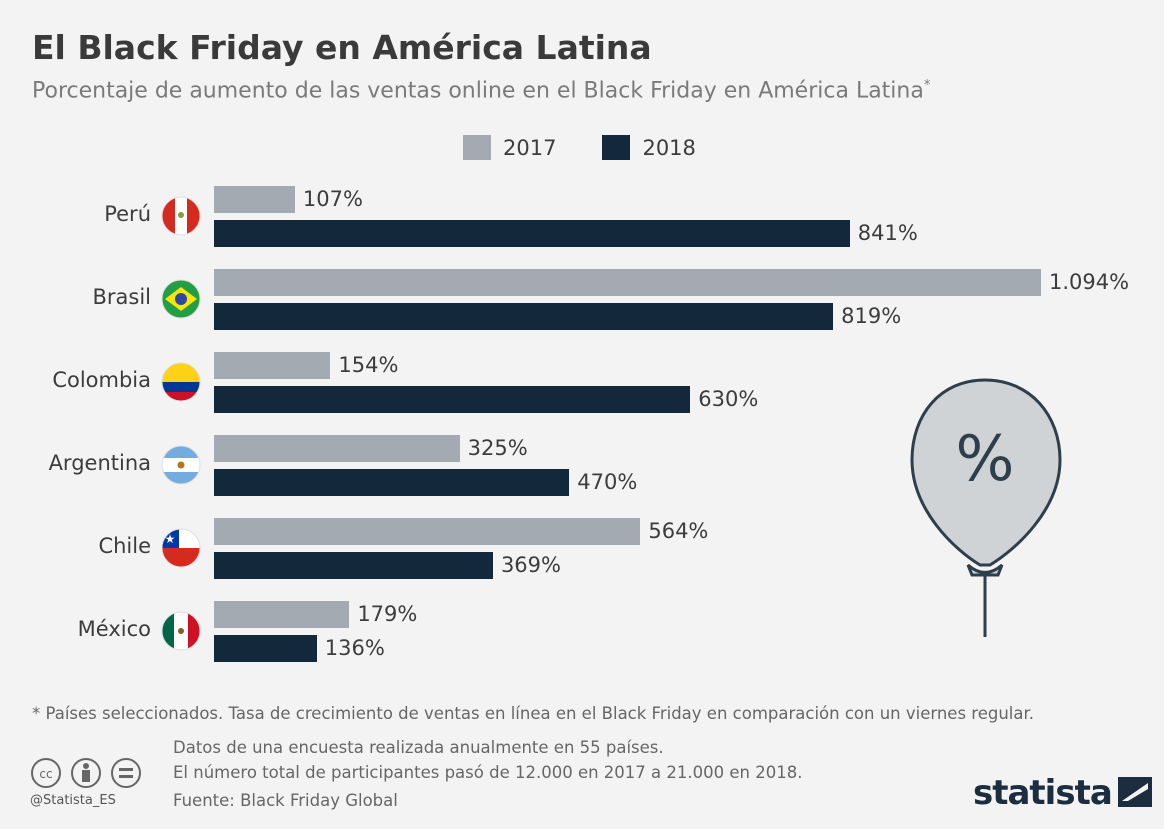  What do you see at coordinates (342, 47) in the screenshot?
I see `chart-title: El Black Friday en América Latina` at bounding box center [342, 47].